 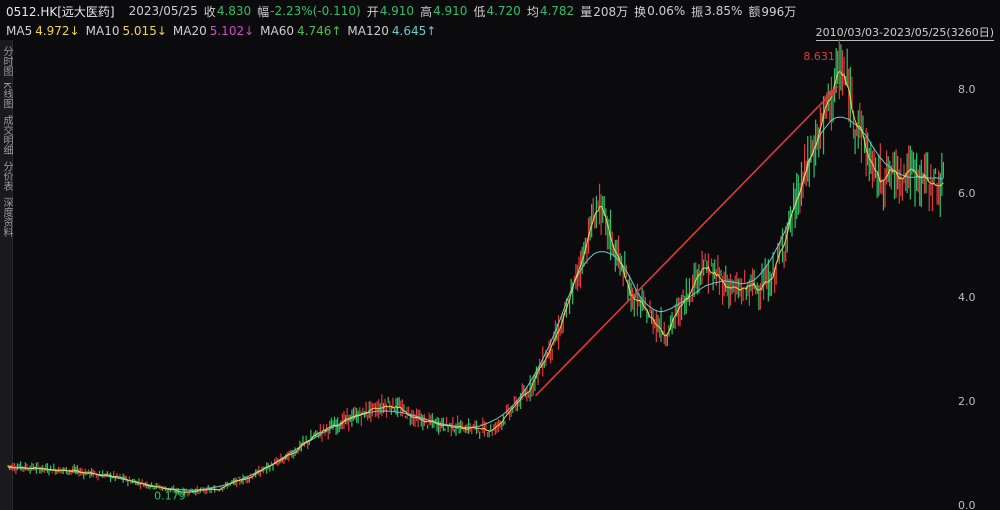 I want to click on max-price-label: 8.631, so click(x=819, y=56).